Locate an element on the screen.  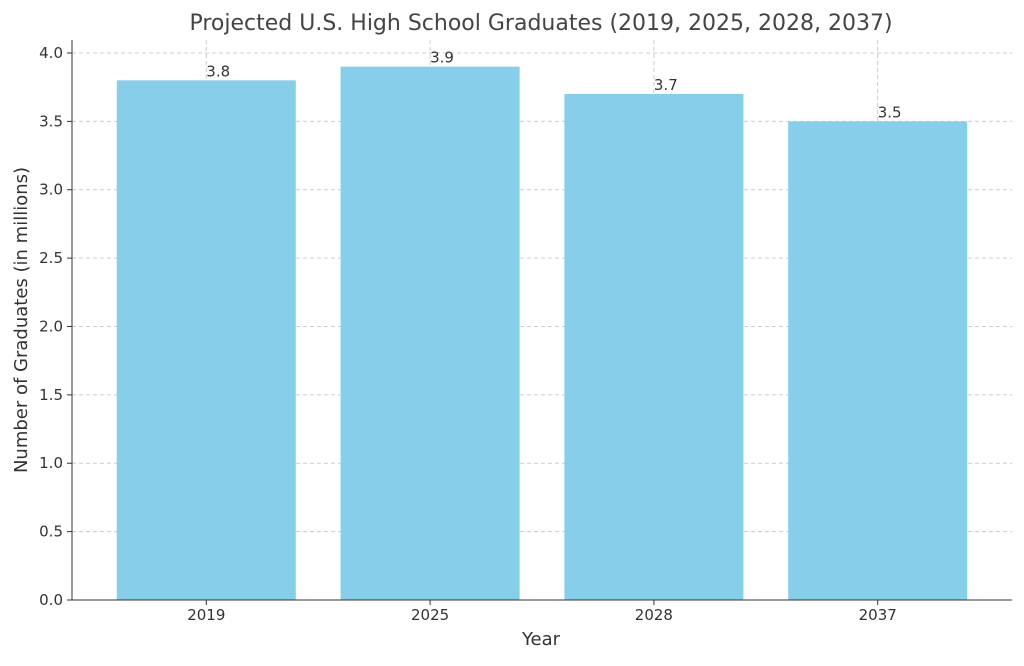
value-label: 3.7 is located at coordinates (666, 85).